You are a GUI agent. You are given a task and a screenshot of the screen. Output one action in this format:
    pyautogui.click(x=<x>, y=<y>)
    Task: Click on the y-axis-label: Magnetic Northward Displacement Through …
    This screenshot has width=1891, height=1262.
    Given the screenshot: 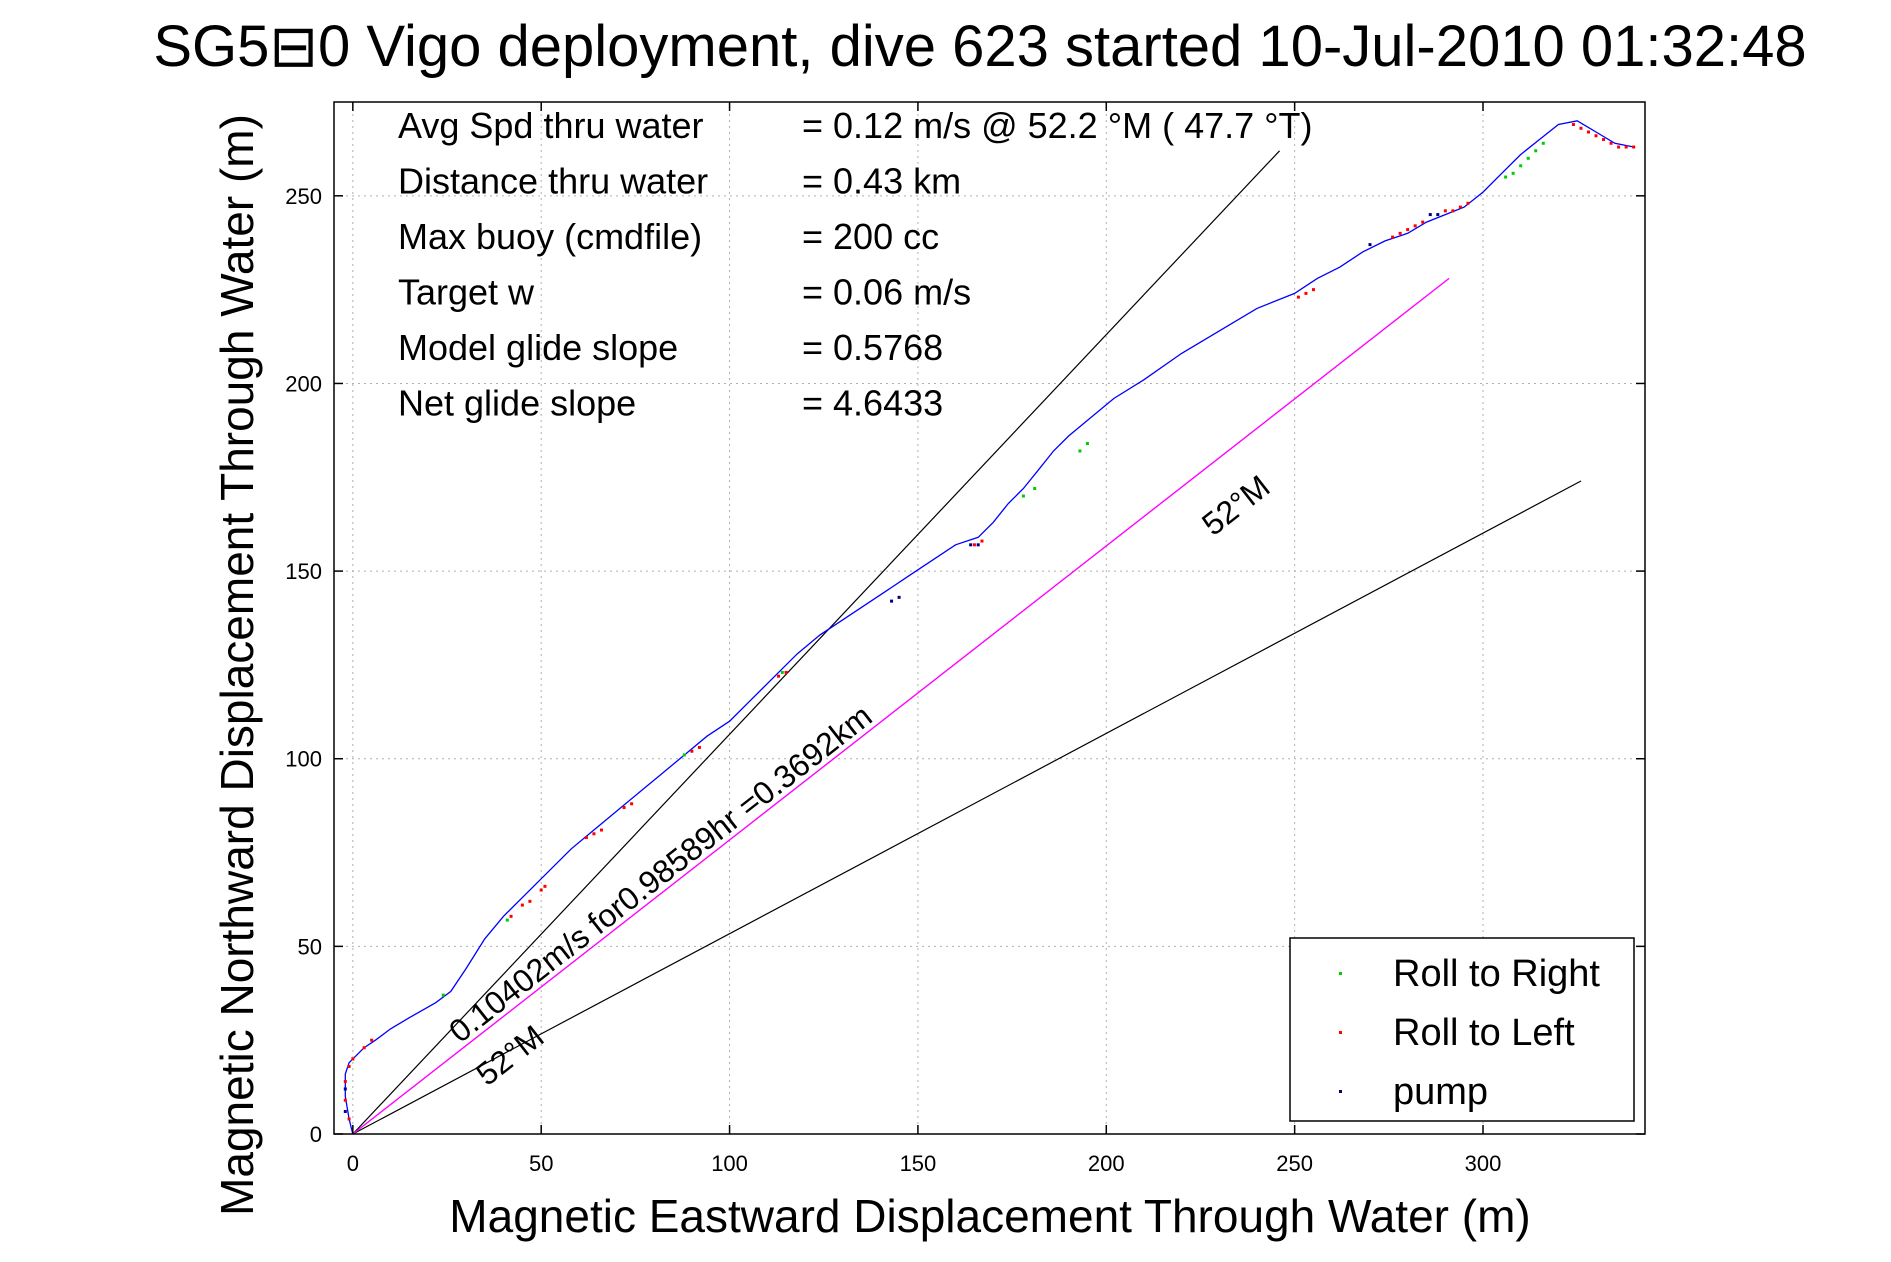 What is the action you would take?
    pyautogui.click(x=237, y=665)
    